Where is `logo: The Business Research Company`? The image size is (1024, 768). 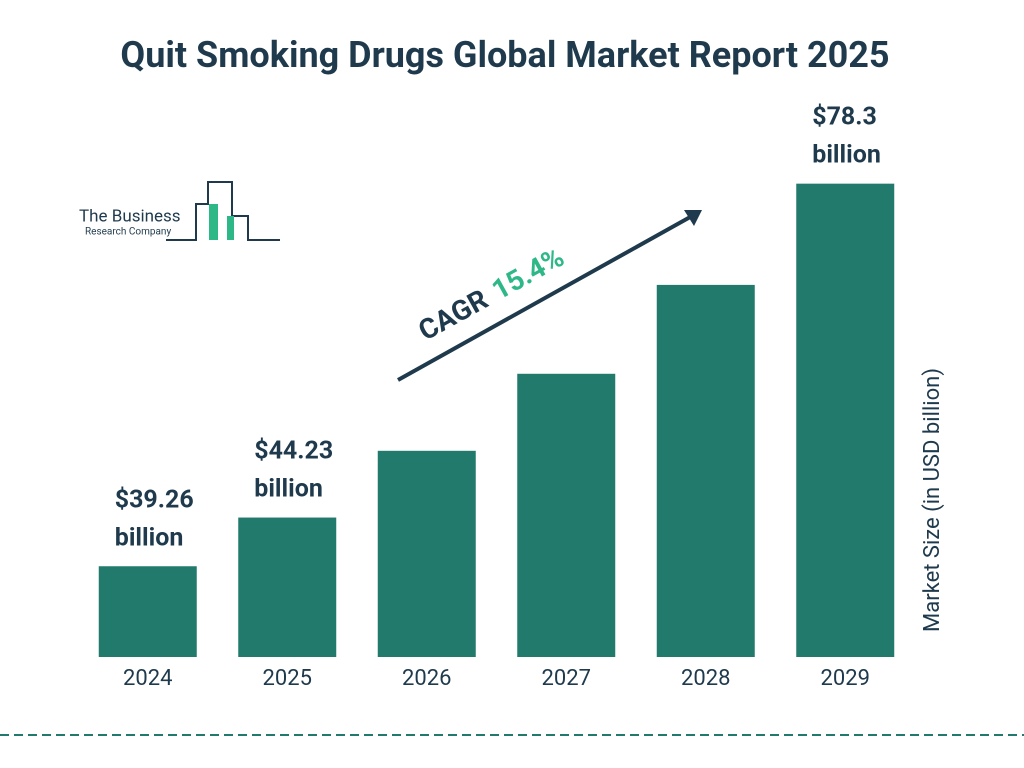
logo: The Business Research Company is located at coordinates (179, 211).